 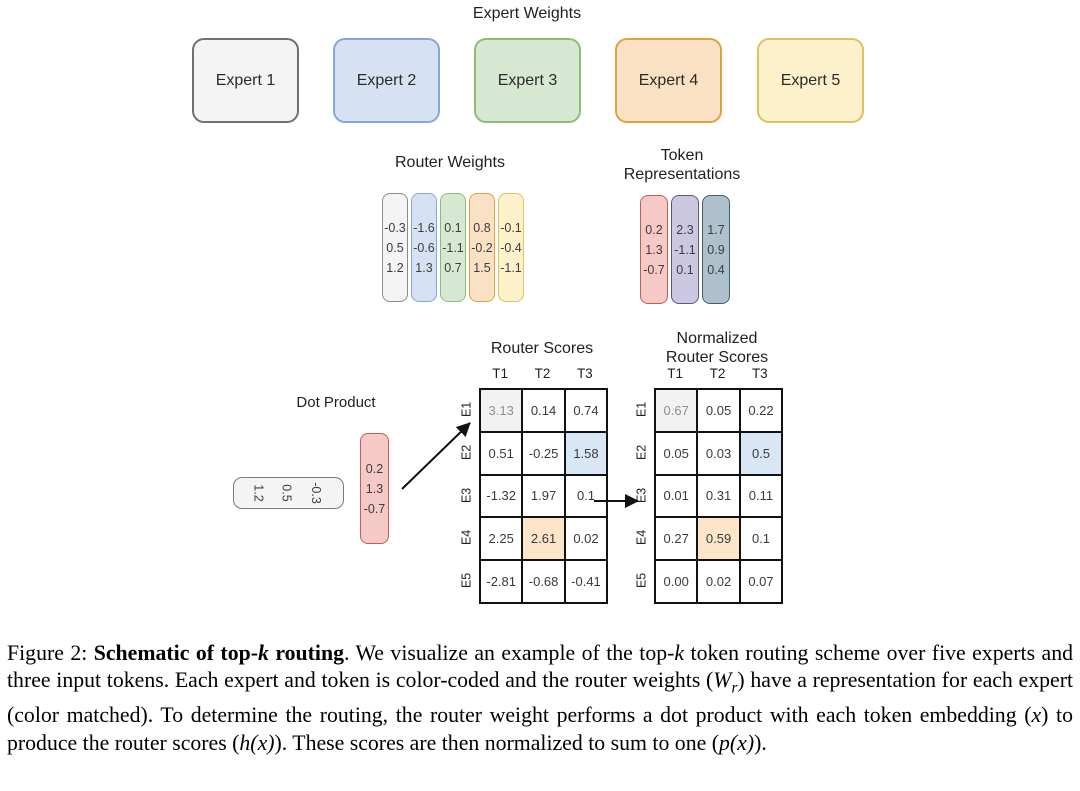 What do you see at coordinates (734, 688) in the screenshot?
I see `caption-math-W-sub: r` at bounding box center [734, 688].